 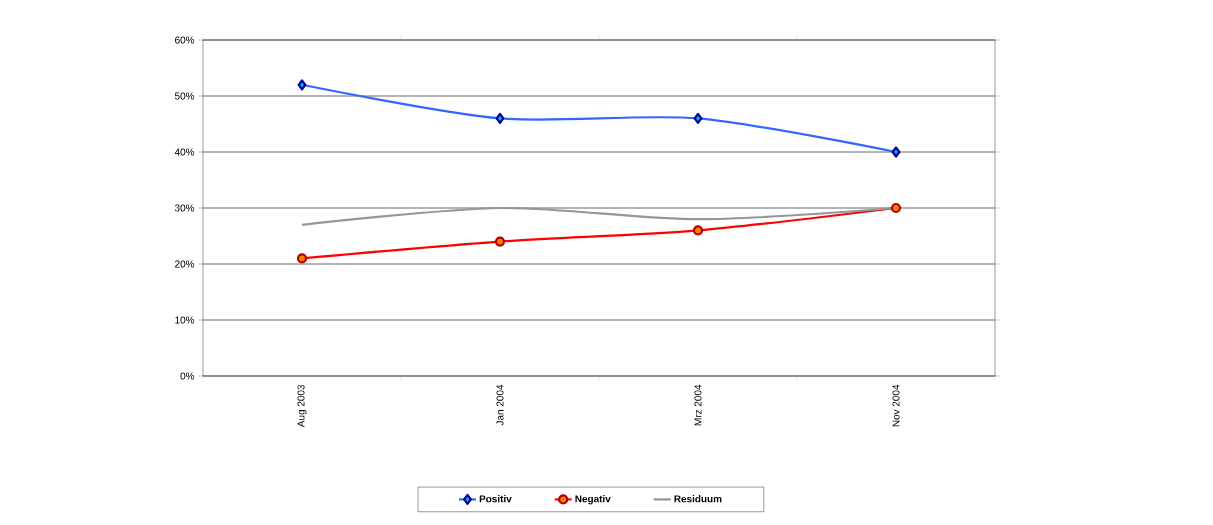 What do you see at coordinates (495, 499) in the screenshot?
I see `legend-label: Positiv` at bounding box center [495, 499].